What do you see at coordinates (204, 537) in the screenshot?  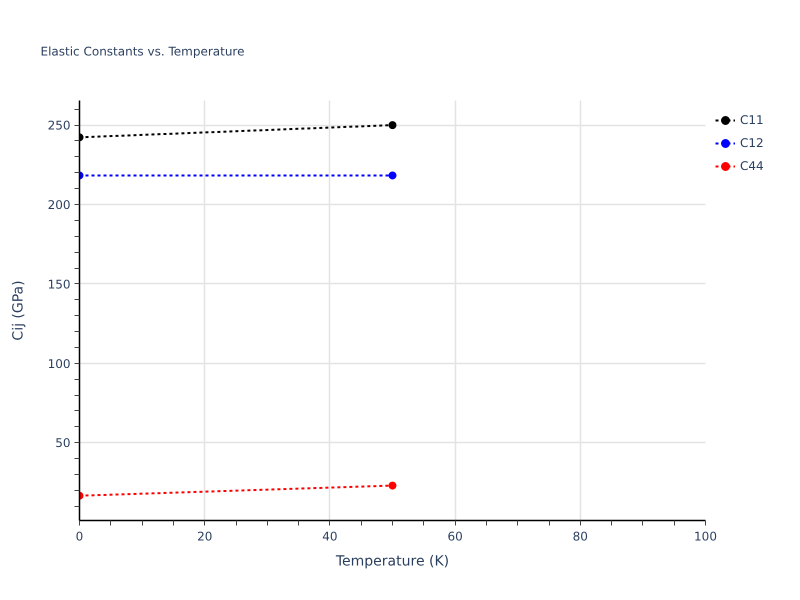 I see `x-tick-label: 20` at bounding box center [204, 537].